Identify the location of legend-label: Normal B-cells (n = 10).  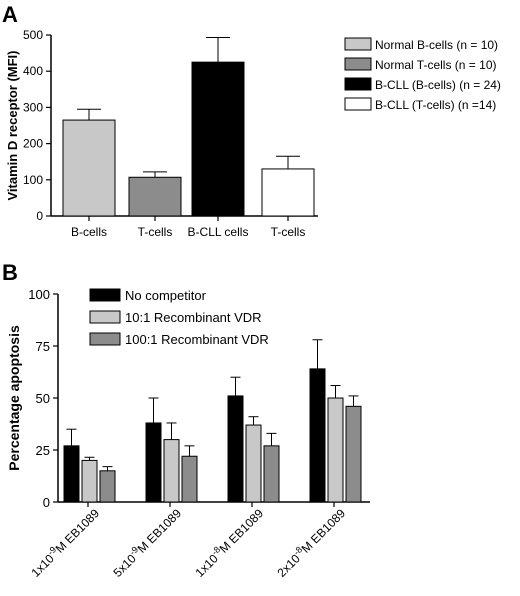
(436, 45).